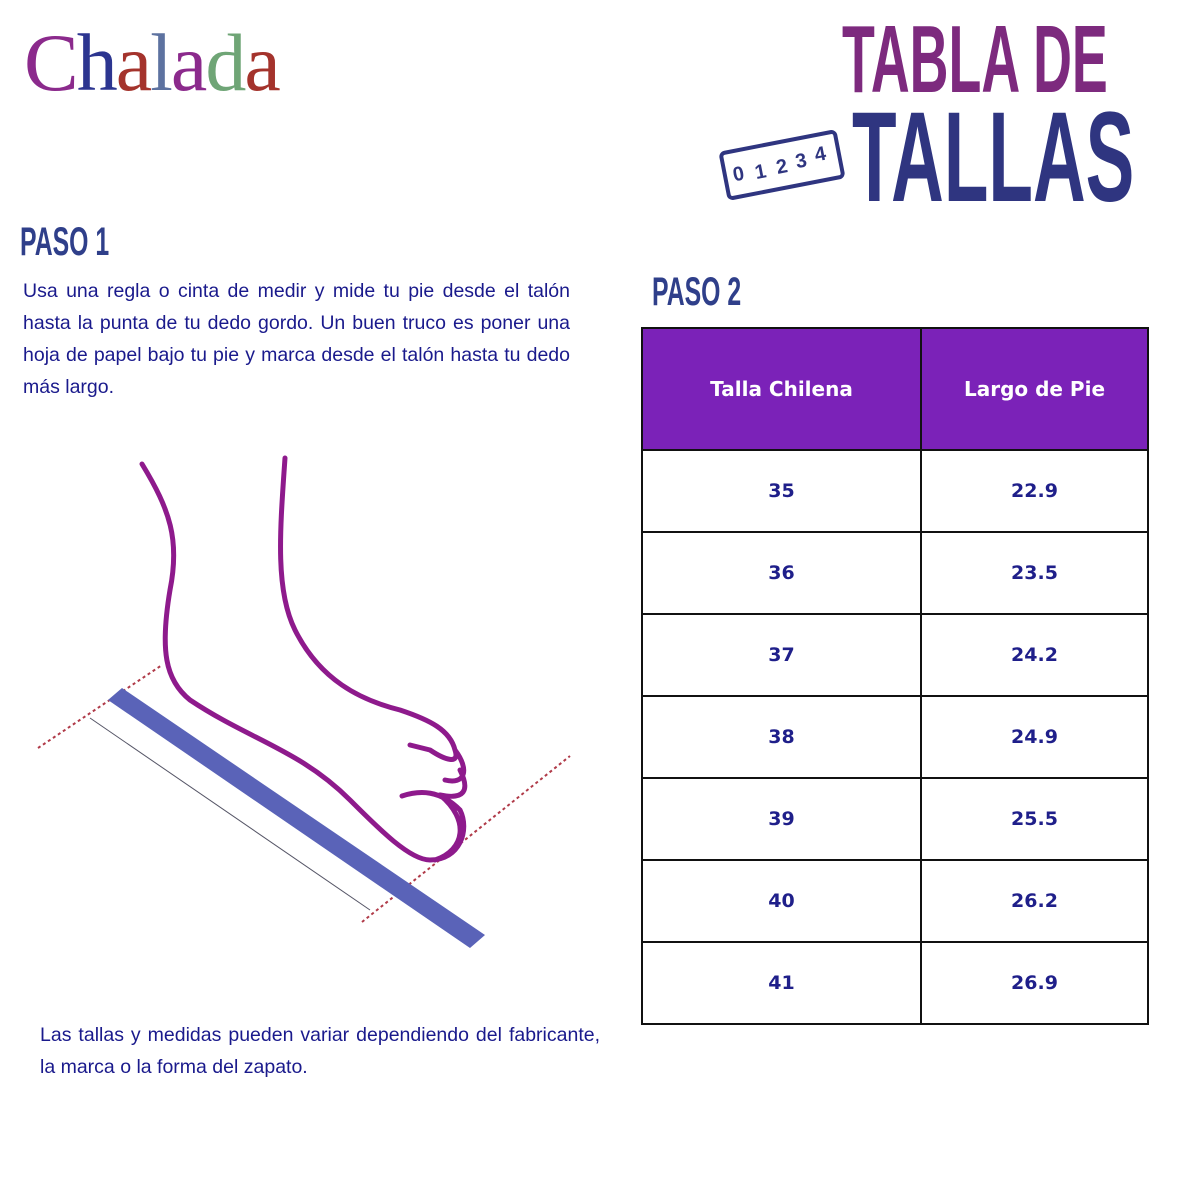 This screenshot has height=1200, width=1200. I want to click on length-cell: 22.9, so click(1034, 491).